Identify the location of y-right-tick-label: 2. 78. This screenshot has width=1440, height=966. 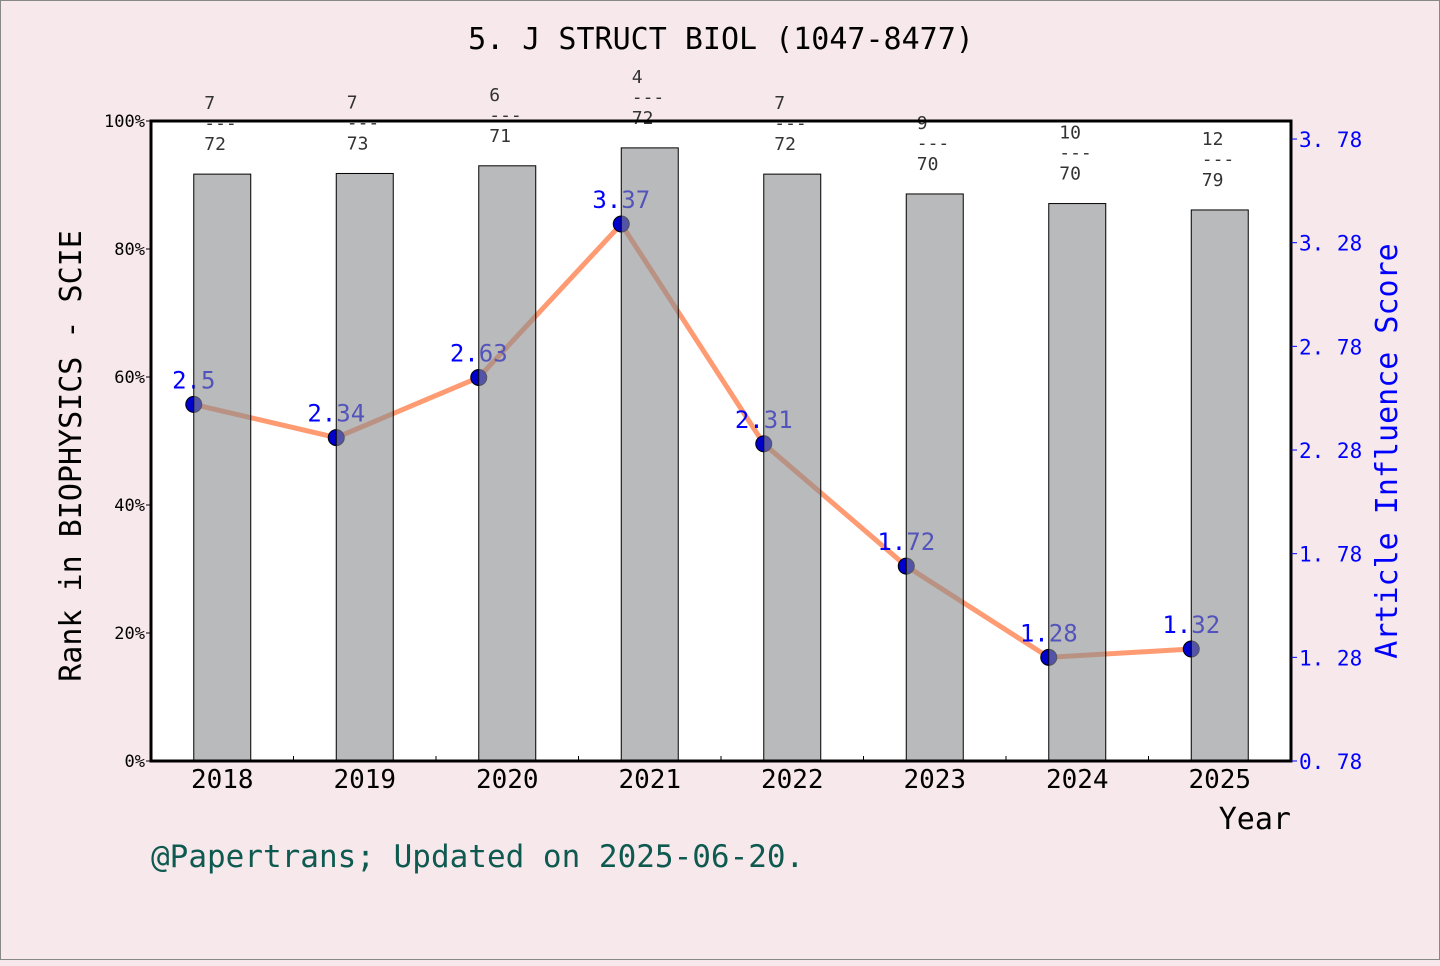
(1330, 347).